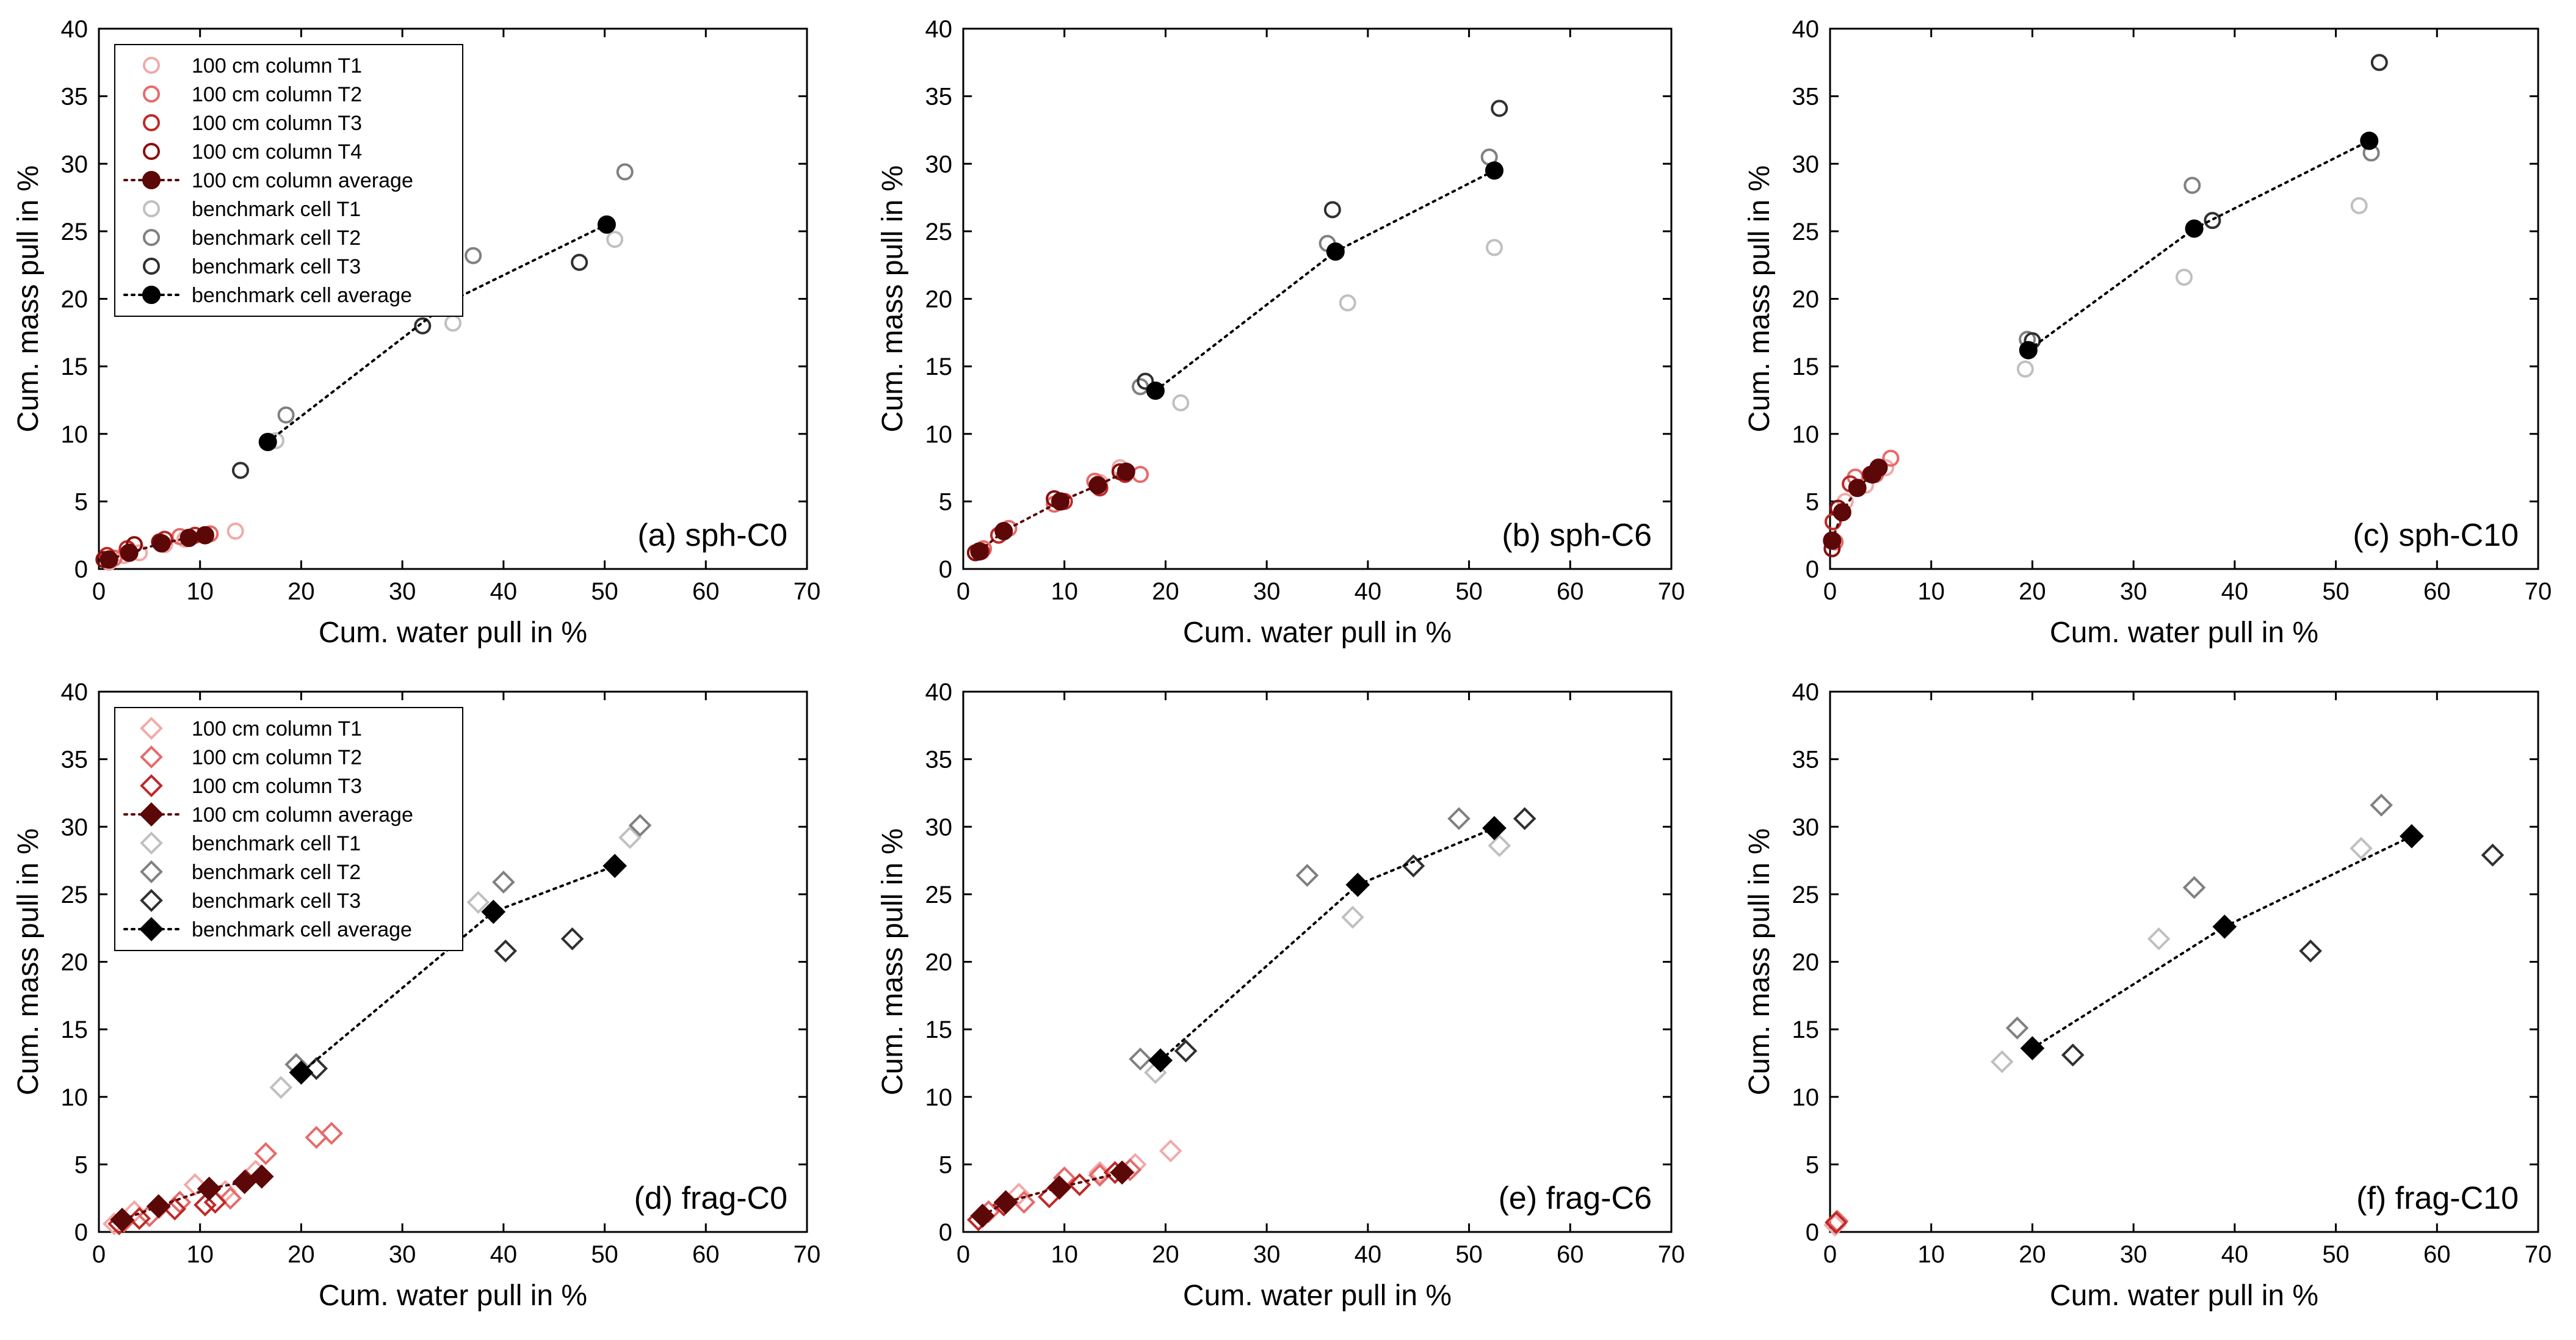 Image resolution: width=2576 pixels, height=1340 pixels. I want to click on panel-label: (b) sph-C6, so click(1577, 535).